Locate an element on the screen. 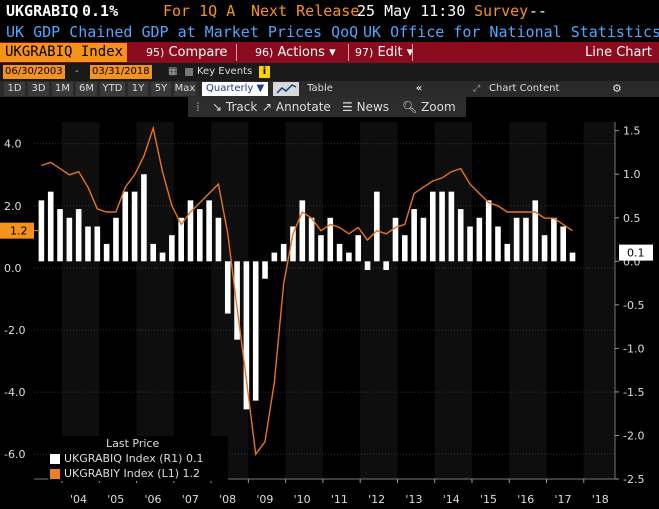 Image resolution: width=659 pixels, height=509 pixels. grip-icon: ⁞ is located at coordinates (198, 107).